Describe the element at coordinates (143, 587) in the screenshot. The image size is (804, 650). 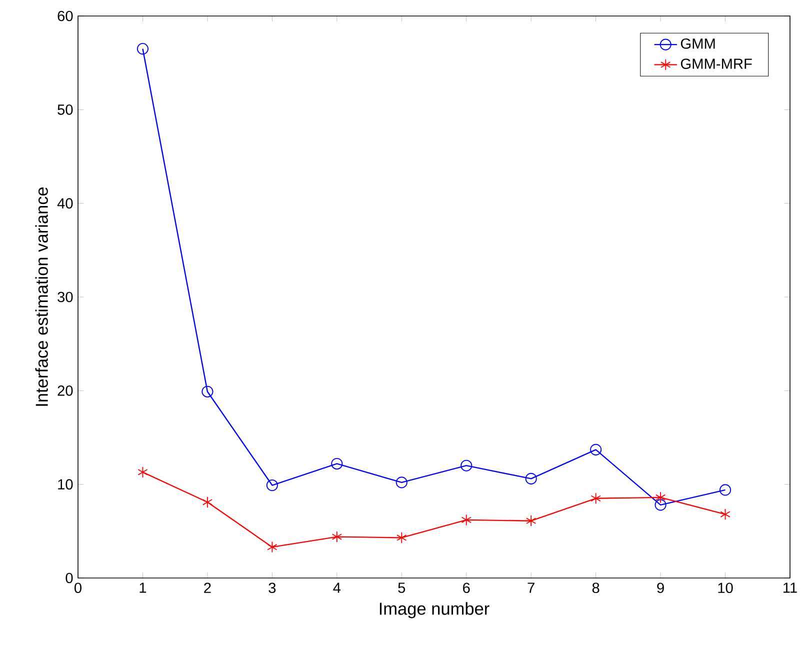
I see `x-tick-label: 1` at that location.